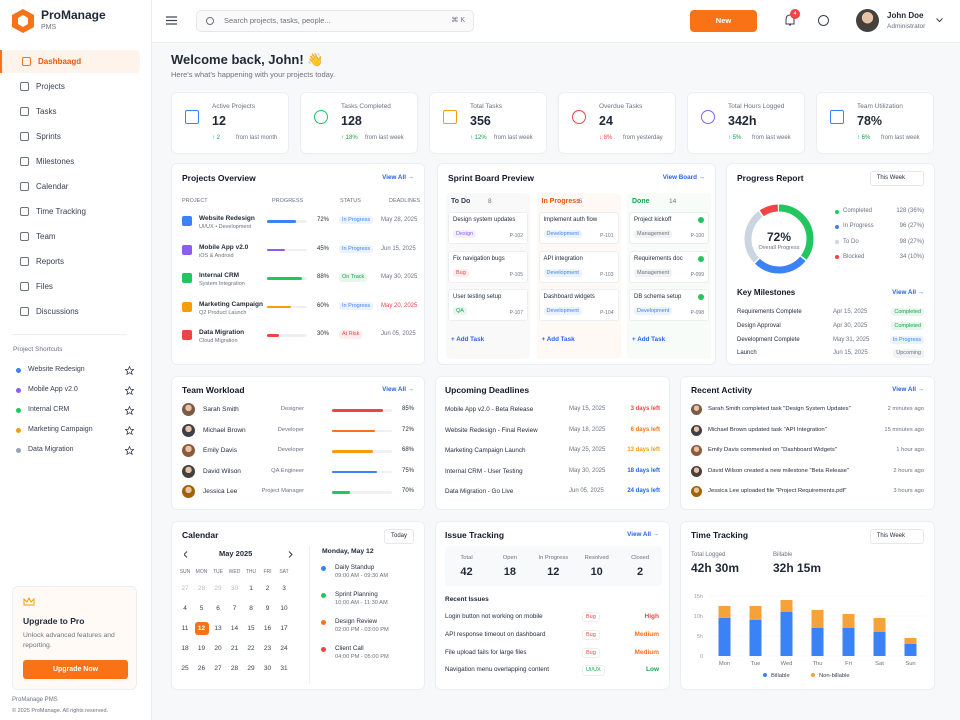  I want to click on nav-item: Discussions, so click(70, 311).